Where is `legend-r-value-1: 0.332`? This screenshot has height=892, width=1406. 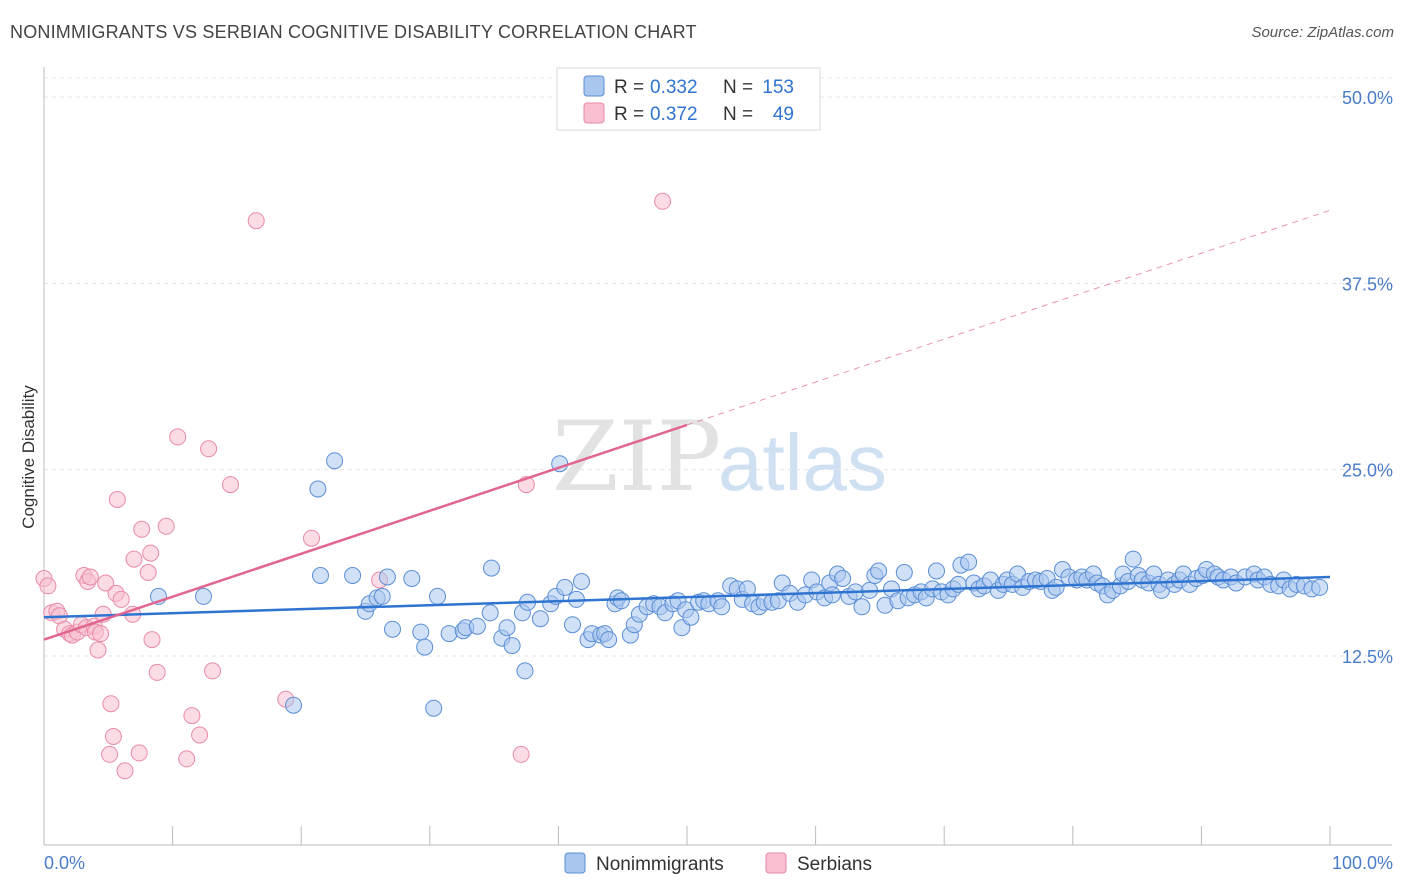 legend-r-value-1: 0.332 is located at coordinates (674, 87).